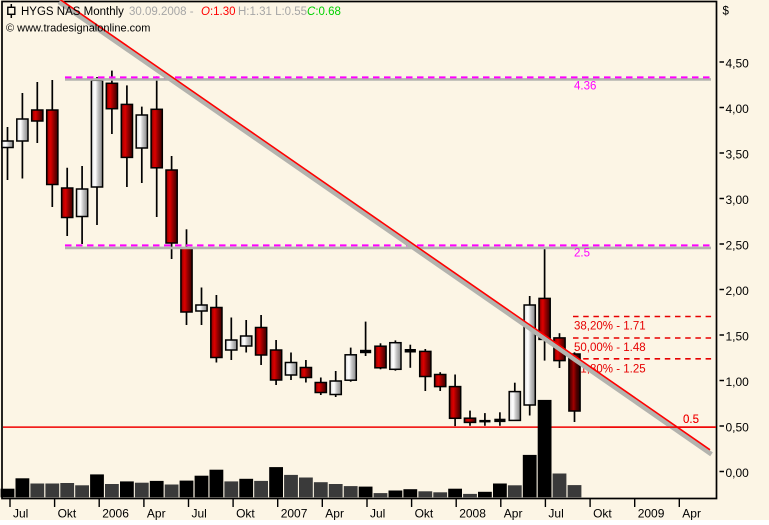 The image size is (769, 525). I want to click on svg-text: 3,00, so click(738, 200).